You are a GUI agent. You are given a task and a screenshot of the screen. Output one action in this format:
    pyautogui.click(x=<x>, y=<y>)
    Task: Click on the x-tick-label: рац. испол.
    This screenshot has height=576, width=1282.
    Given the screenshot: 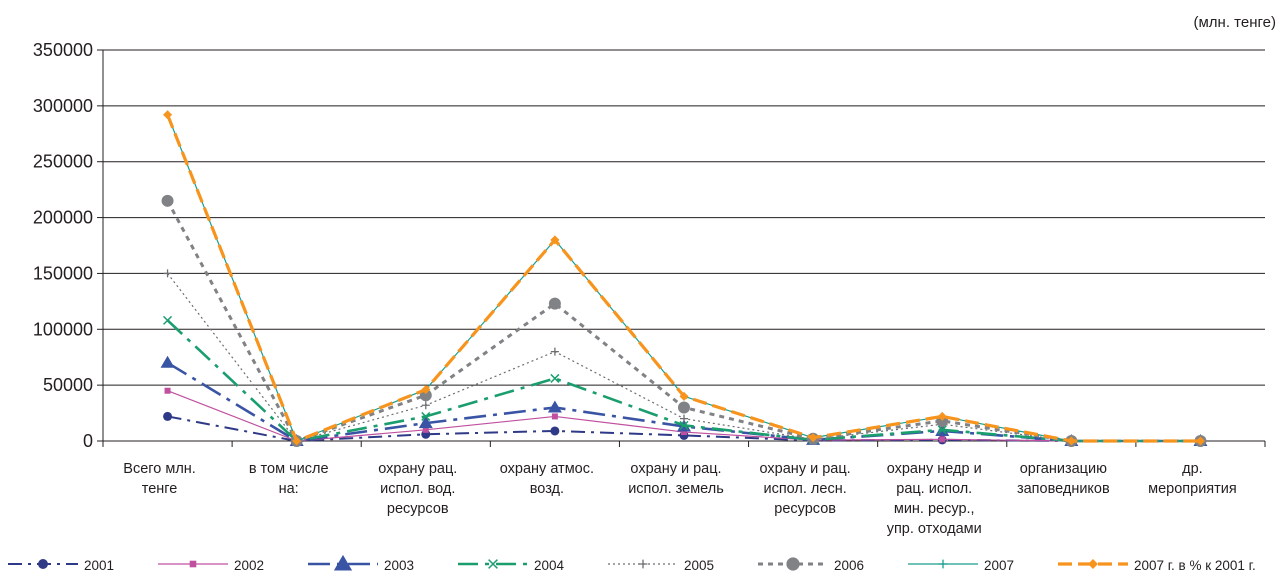 What is the action you would take?
    pyautogui.click(x=934, y=489)
    